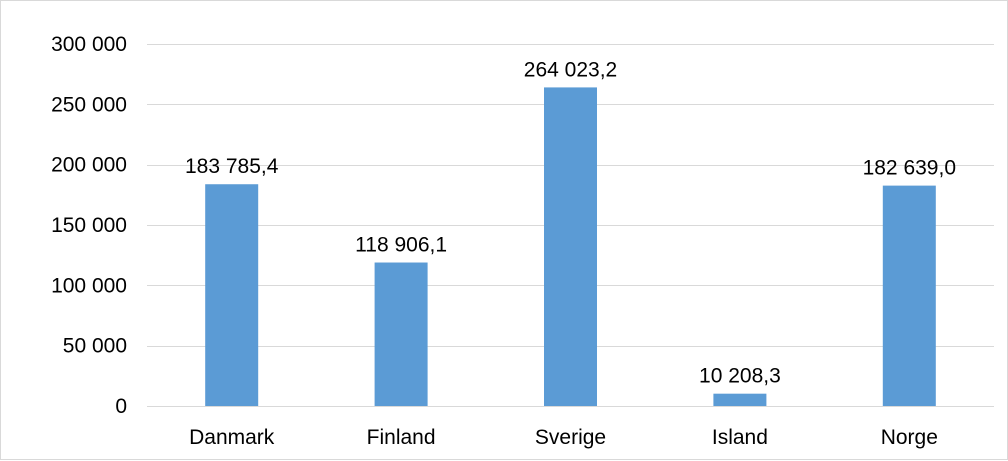 The width and height of the screenshot is (1008, 461). What do you see at coordinates (909, 168) in the screenshot?
I see `data-label: 182 639,0` at bounding box center [909, 168].